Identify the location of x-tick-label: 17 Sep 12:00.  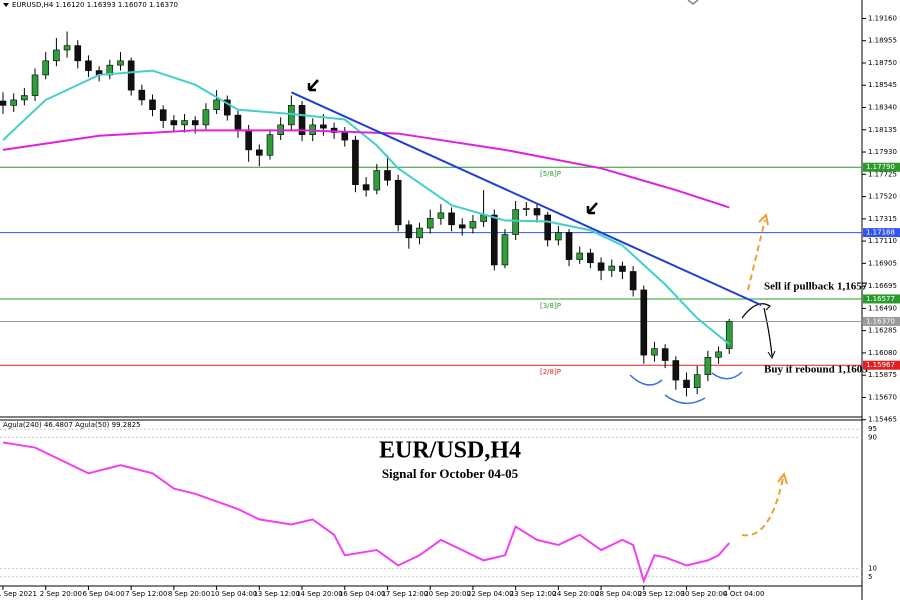
(404, 594).